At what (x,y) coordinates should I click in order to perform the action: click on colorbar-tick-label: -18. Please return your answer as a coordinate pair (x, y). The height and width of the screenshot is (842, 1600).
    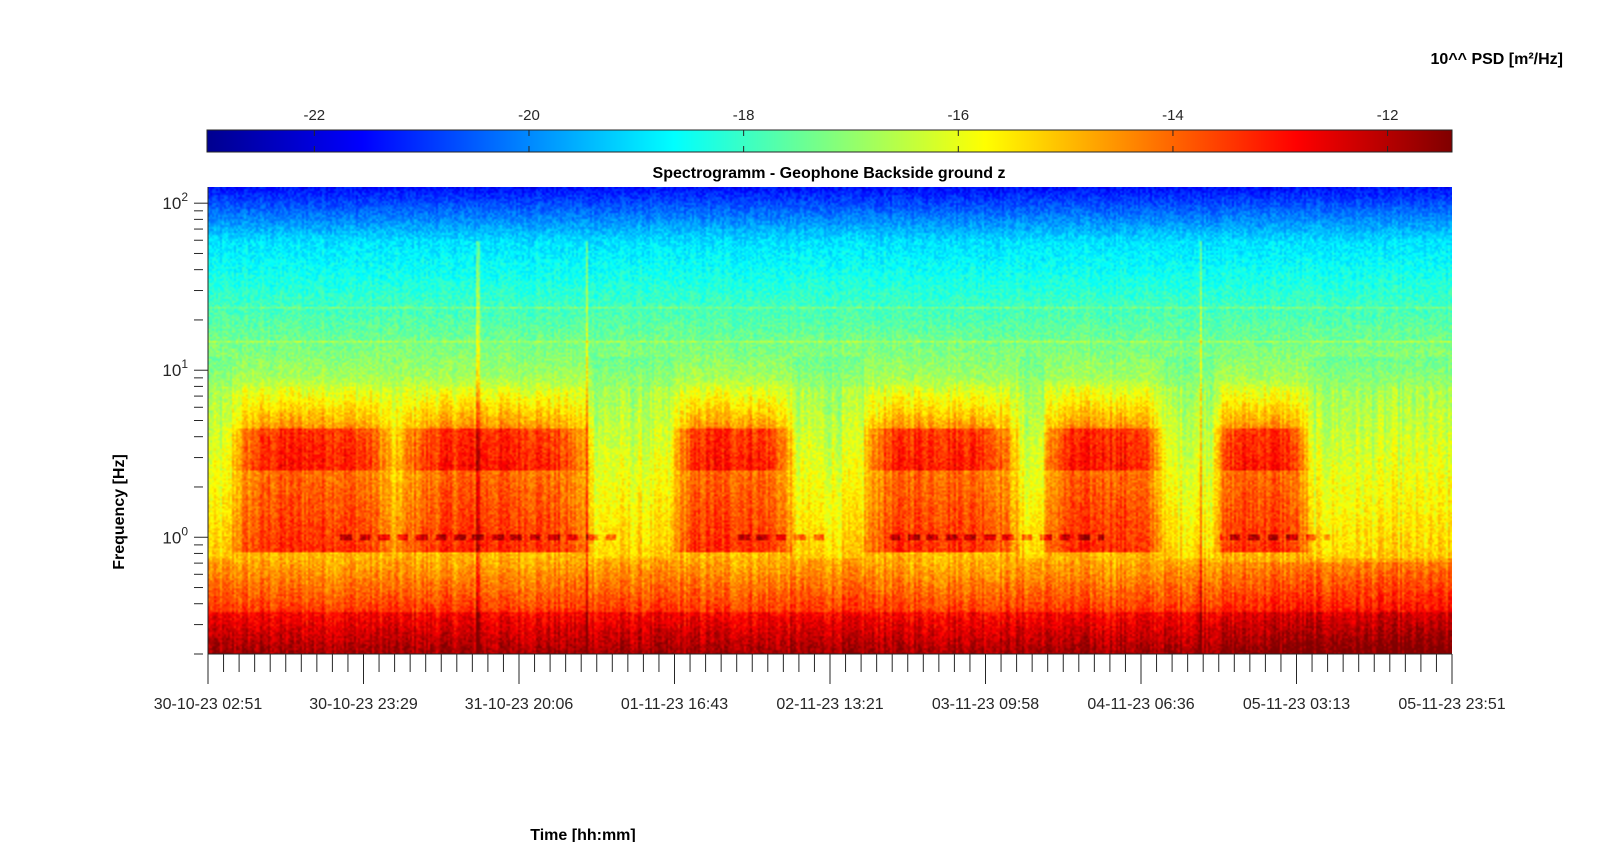
    Looking at the image, I should click on (744, 115).